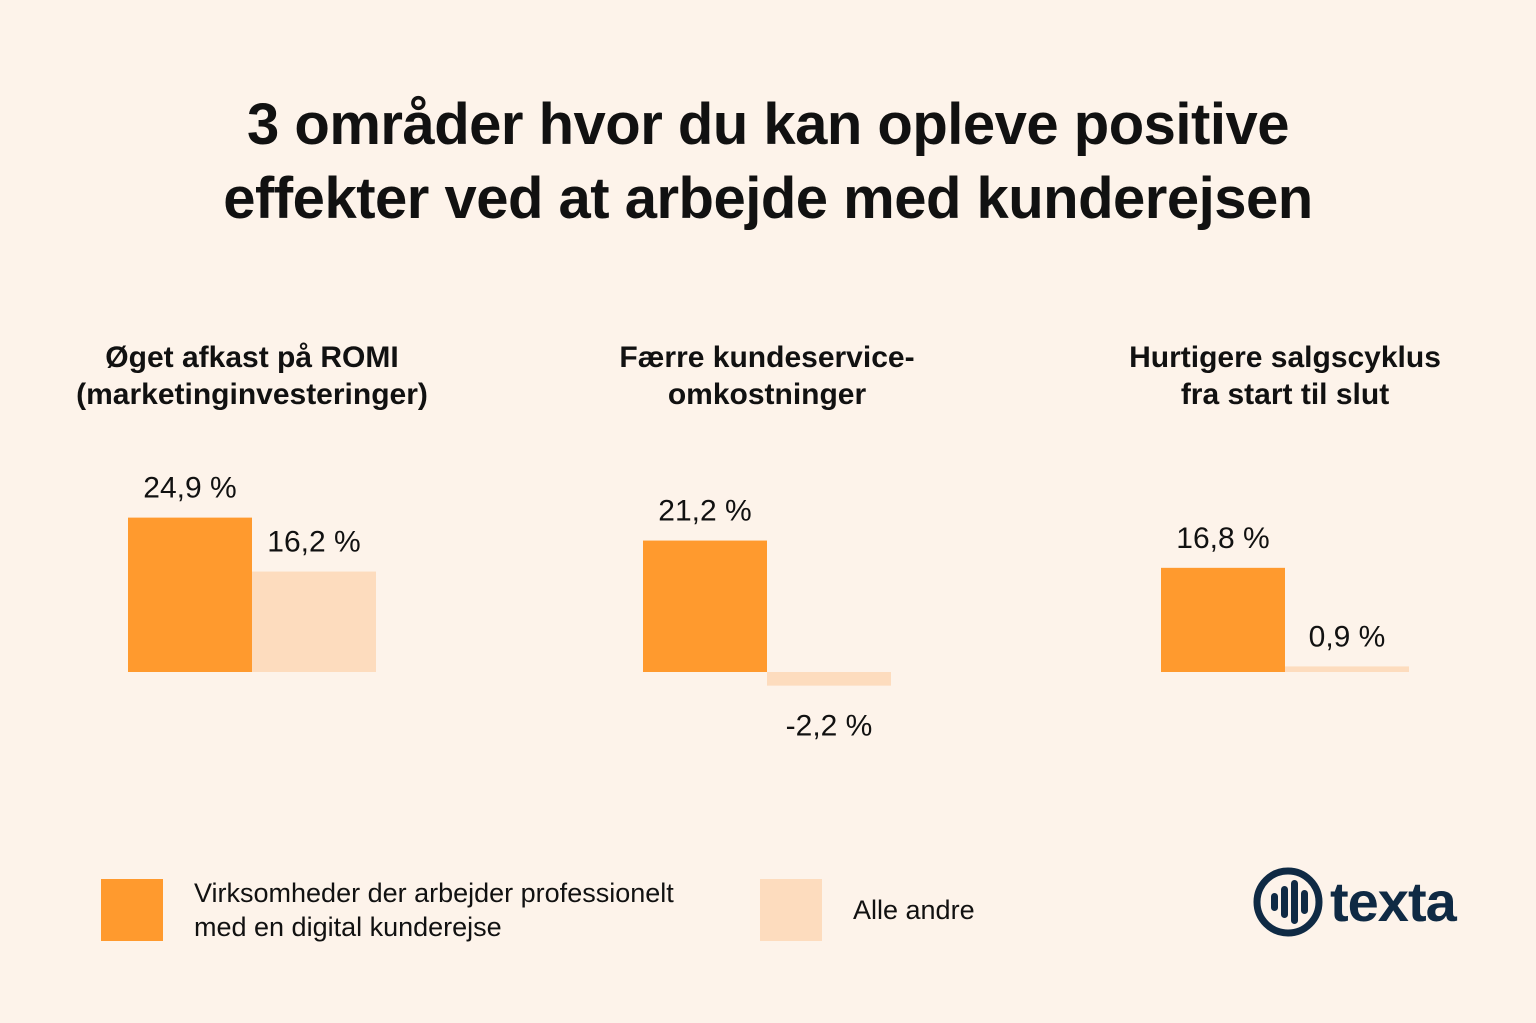 This screenshot has height=1023, width=1536. I want to click on chart-3-bar-1-label: 16,8 %, so click(1222, 538).